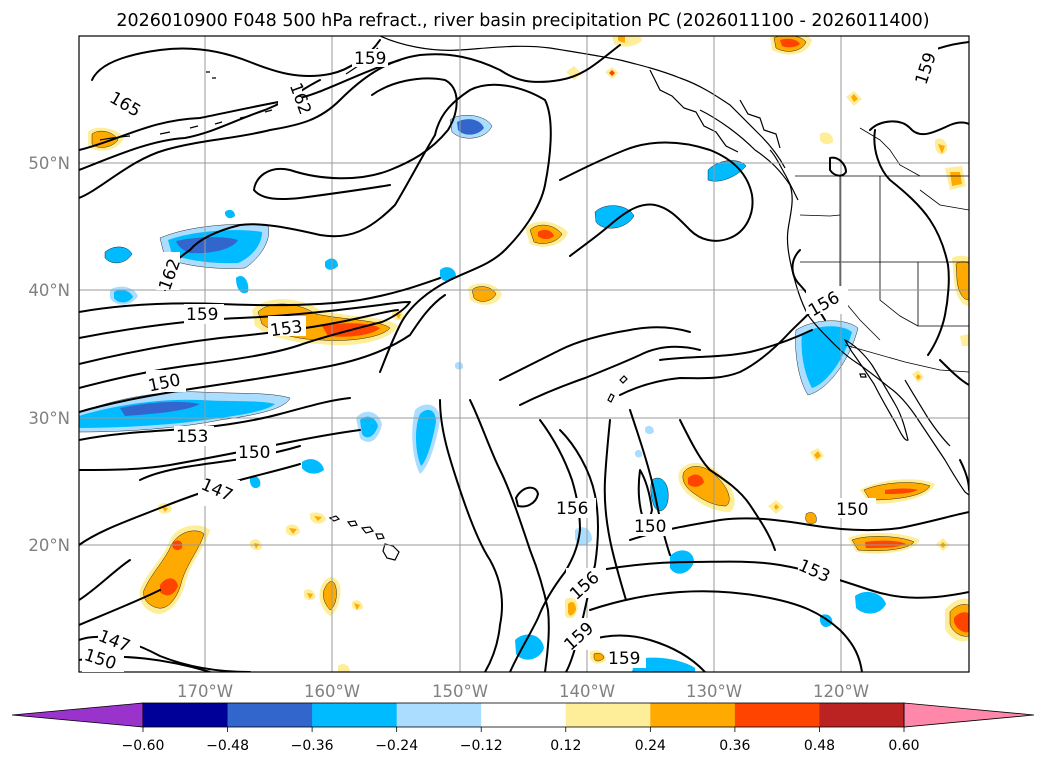  I want to click on colorbar-tick-label: −0.12, so click(481, 746).